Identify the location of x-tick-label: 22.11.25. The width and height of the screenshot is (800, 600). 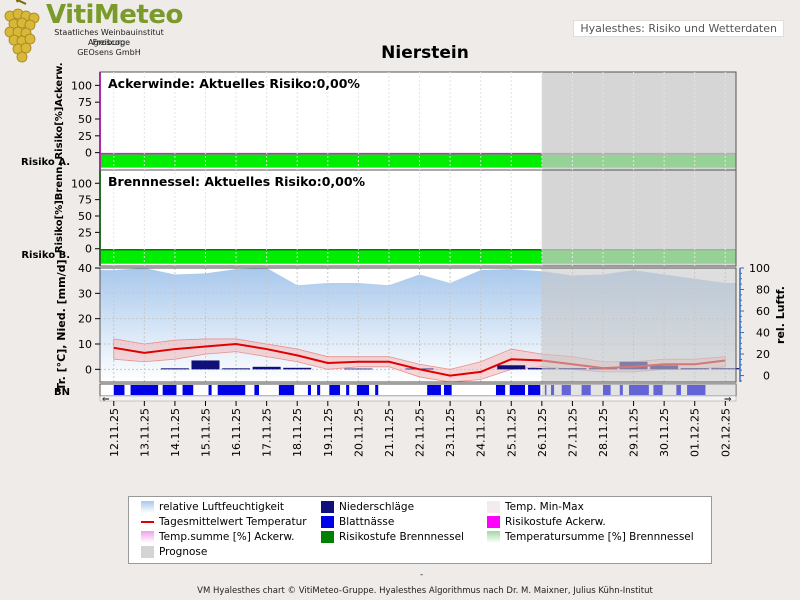
(420, 432).